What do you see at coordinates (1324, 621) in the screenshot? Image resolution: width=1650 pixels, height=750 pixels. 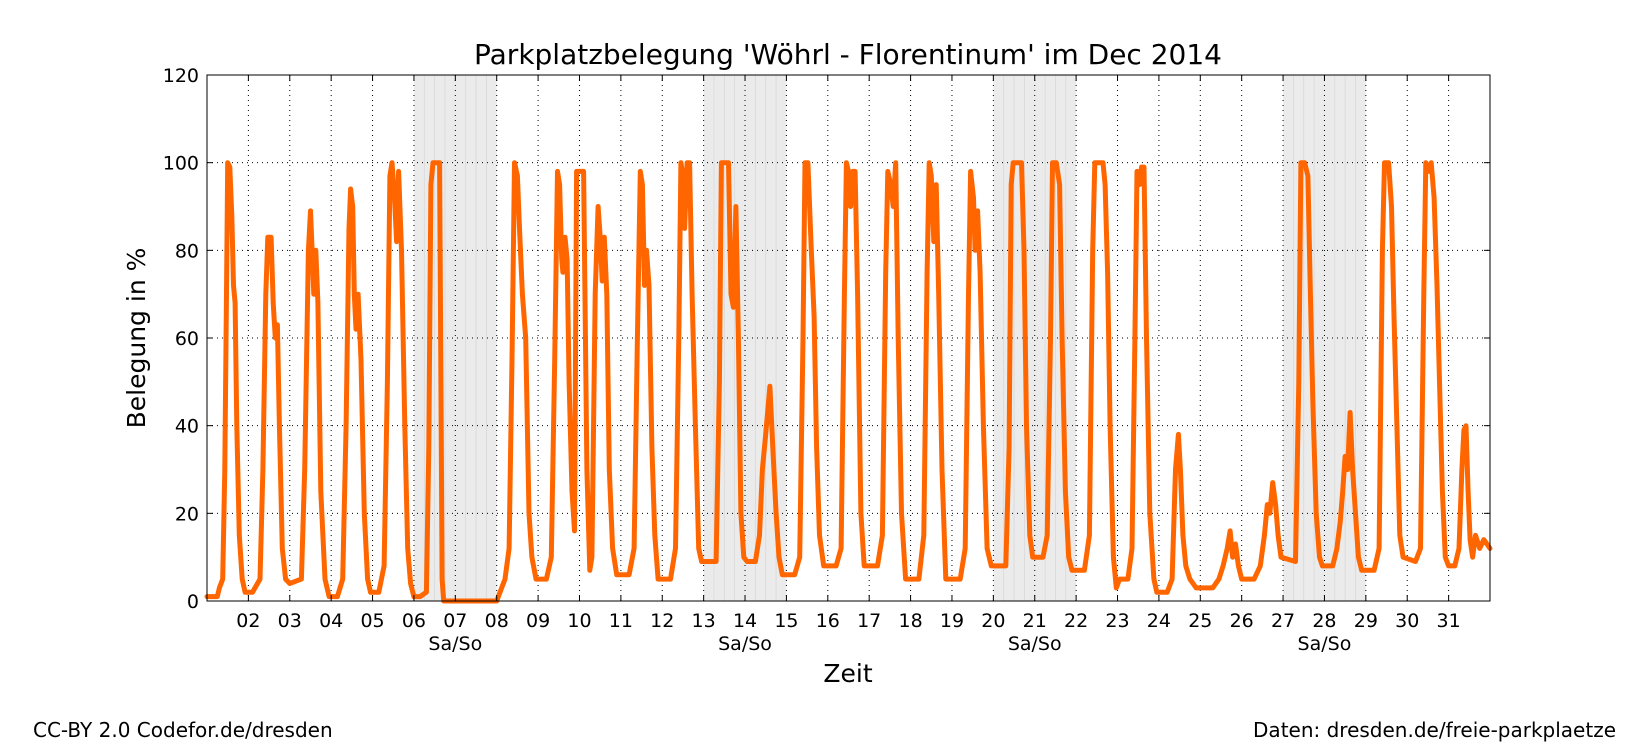 I see `x-tick-label: 28` at bounding box center [1324, 621].